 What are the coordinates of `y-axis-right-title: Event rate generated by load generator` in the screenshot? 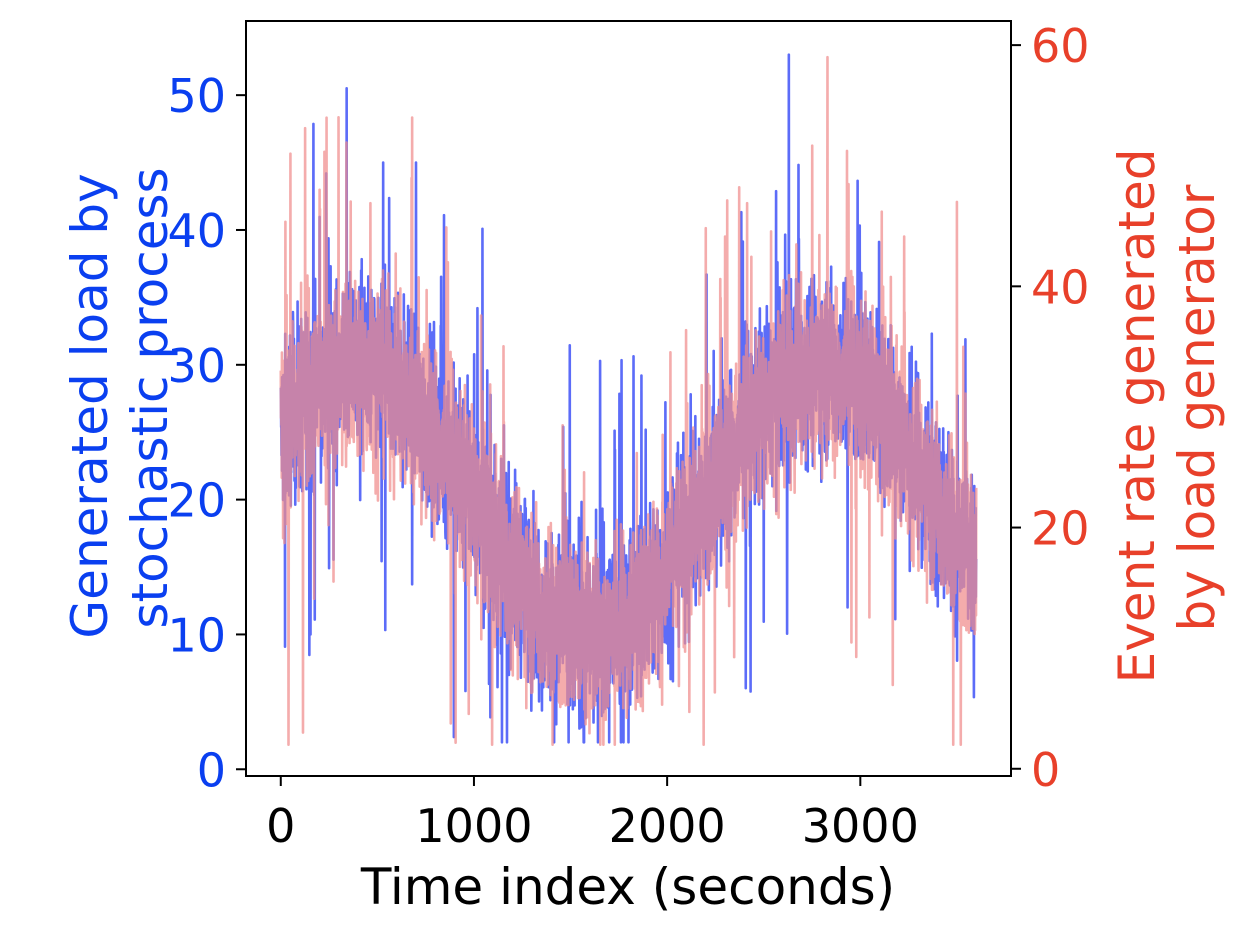 It's located at (1167, 408).